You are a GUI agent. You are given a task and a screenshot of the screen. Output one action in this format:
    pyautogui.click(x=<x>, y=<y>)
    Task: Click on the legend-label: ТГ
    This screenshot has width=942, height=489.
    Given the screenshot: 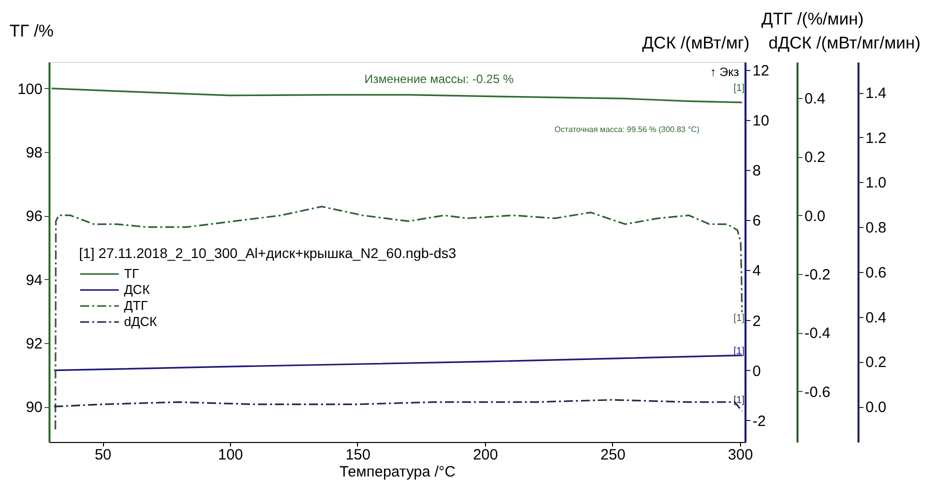 What is the action you would take?
    pyautogui.click(x=131, y=273)
    